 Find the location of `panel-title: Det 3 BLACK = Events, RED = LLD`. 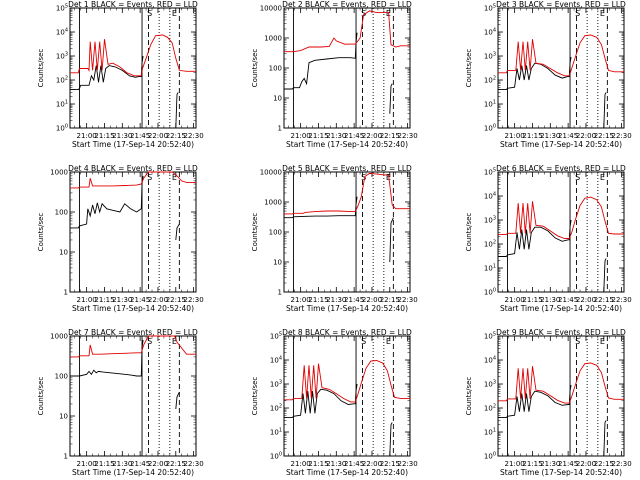

panel-title: Det 3 BLACK = Events, RED = LLD is located at coordinates (561, 4).